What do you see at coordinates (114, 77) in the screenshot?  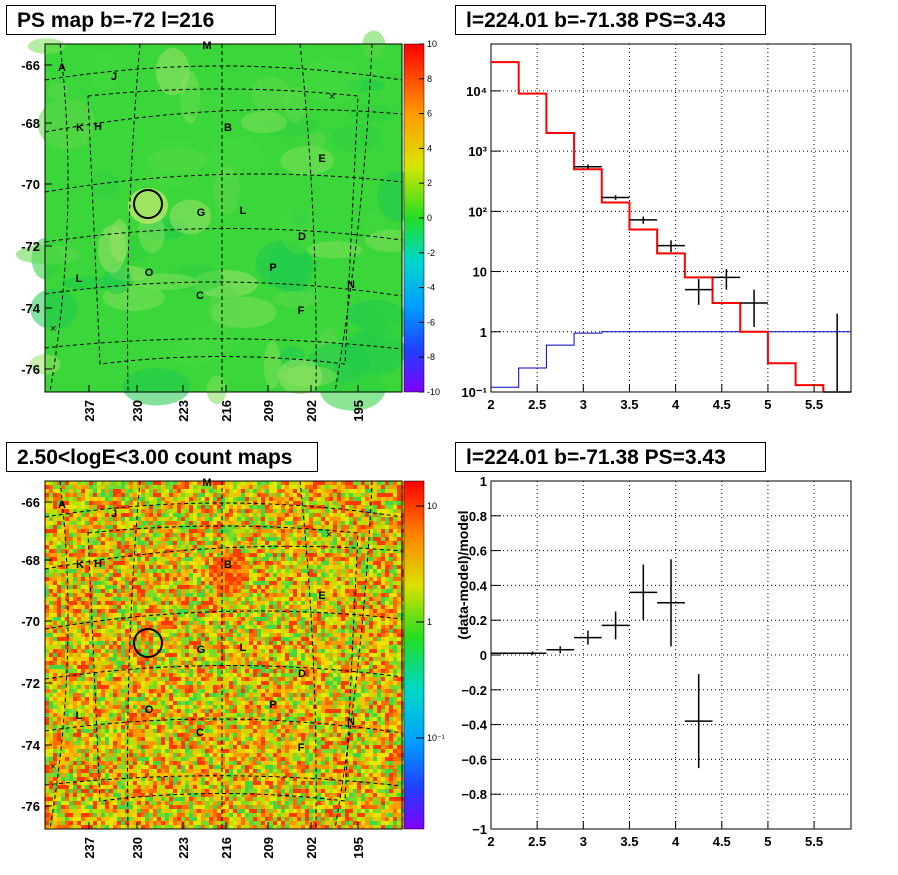 I see `region-label: J` at bounding box center [114, 77].